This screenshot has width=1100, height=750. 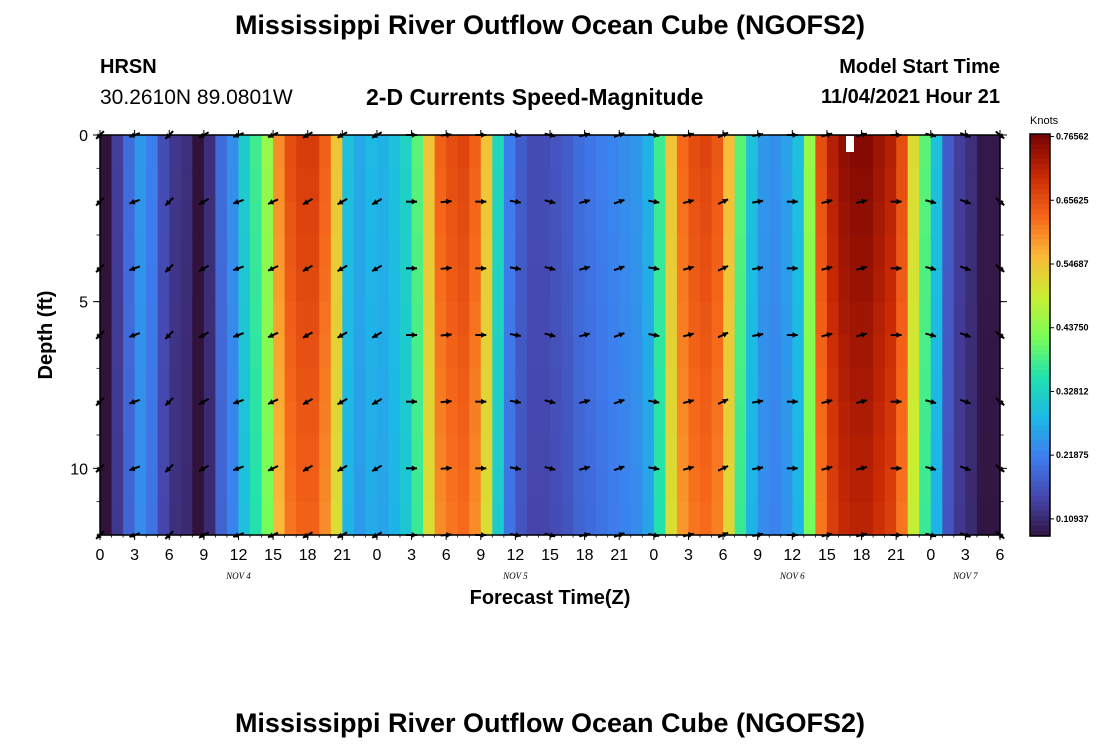 What do you see at coordinates (238, 576) in the screenshot?
I see `day-label: NOV 4` at bounding box center [238, 576].